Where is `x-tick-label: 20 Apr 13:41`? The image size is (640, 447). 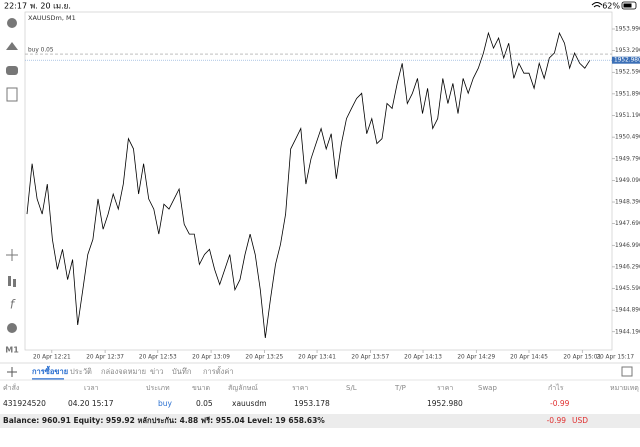
x-tick-label: 20 Apr 13:41 is located at coordinates (317, 358).